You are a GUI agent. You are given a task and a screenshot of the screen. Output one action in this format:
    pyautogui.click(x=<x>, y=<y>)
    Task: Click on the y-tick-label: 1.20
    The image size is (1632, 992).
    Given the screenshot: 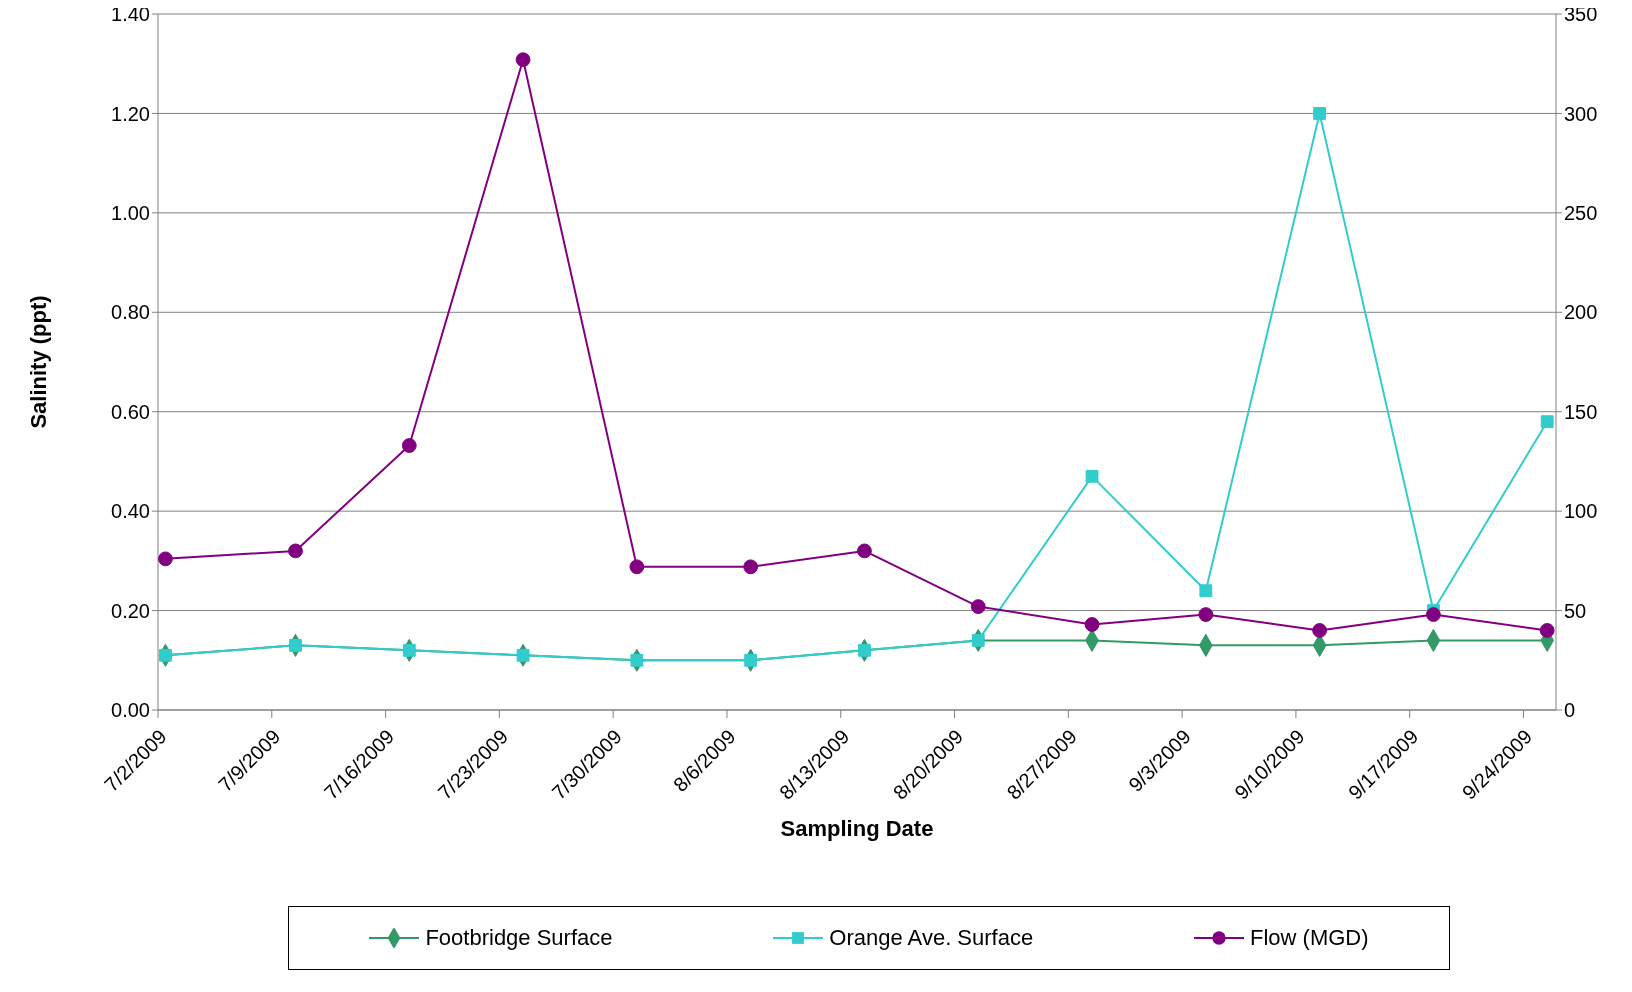 What is the action you would take?
    pyautogui.click(x=130, y=113)
    